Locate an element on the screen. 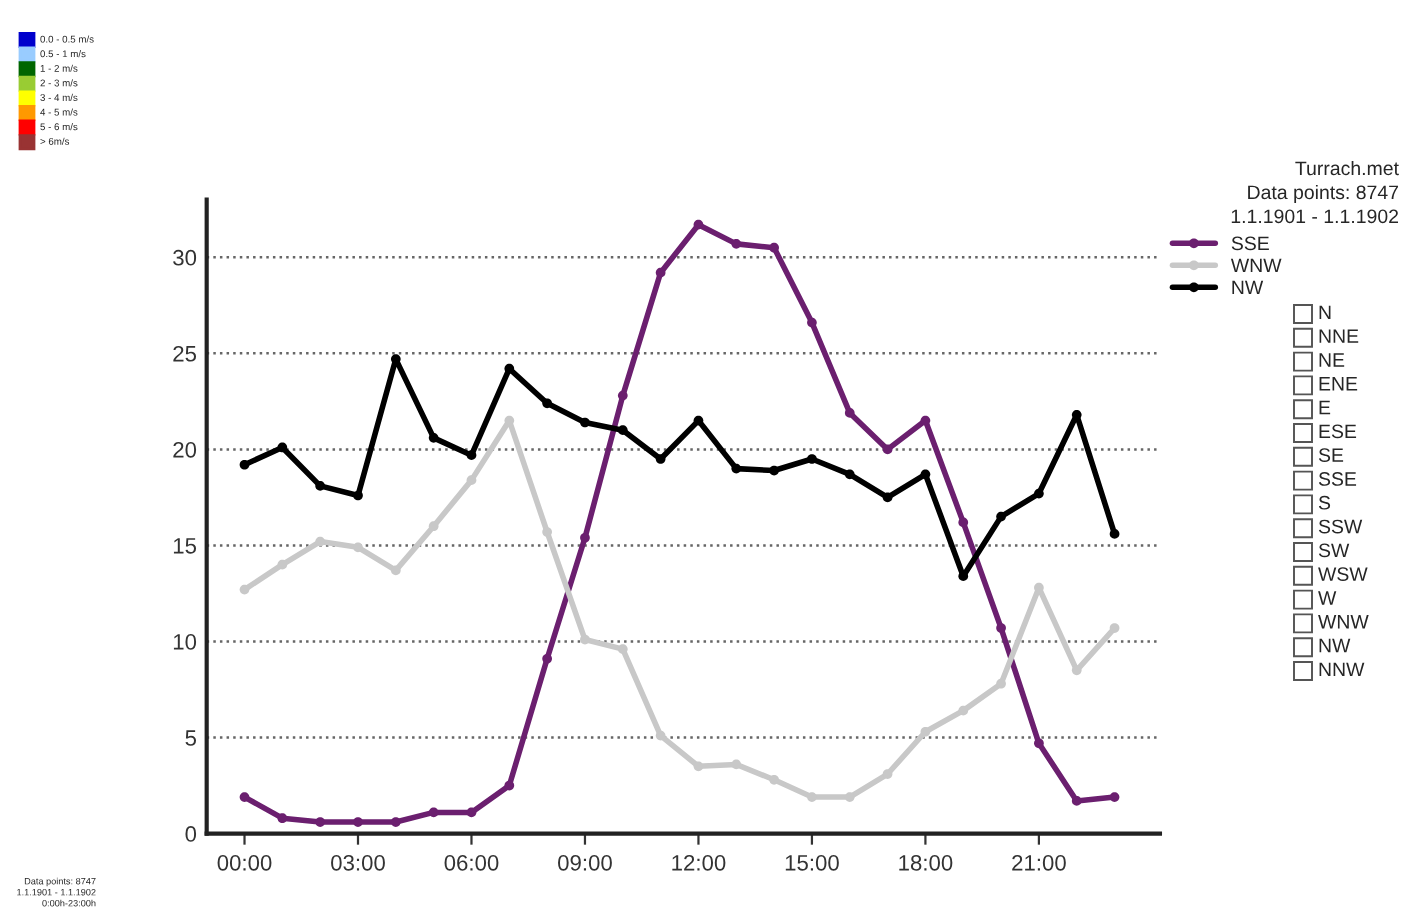  text: W is located at coordinates (1327, 598).